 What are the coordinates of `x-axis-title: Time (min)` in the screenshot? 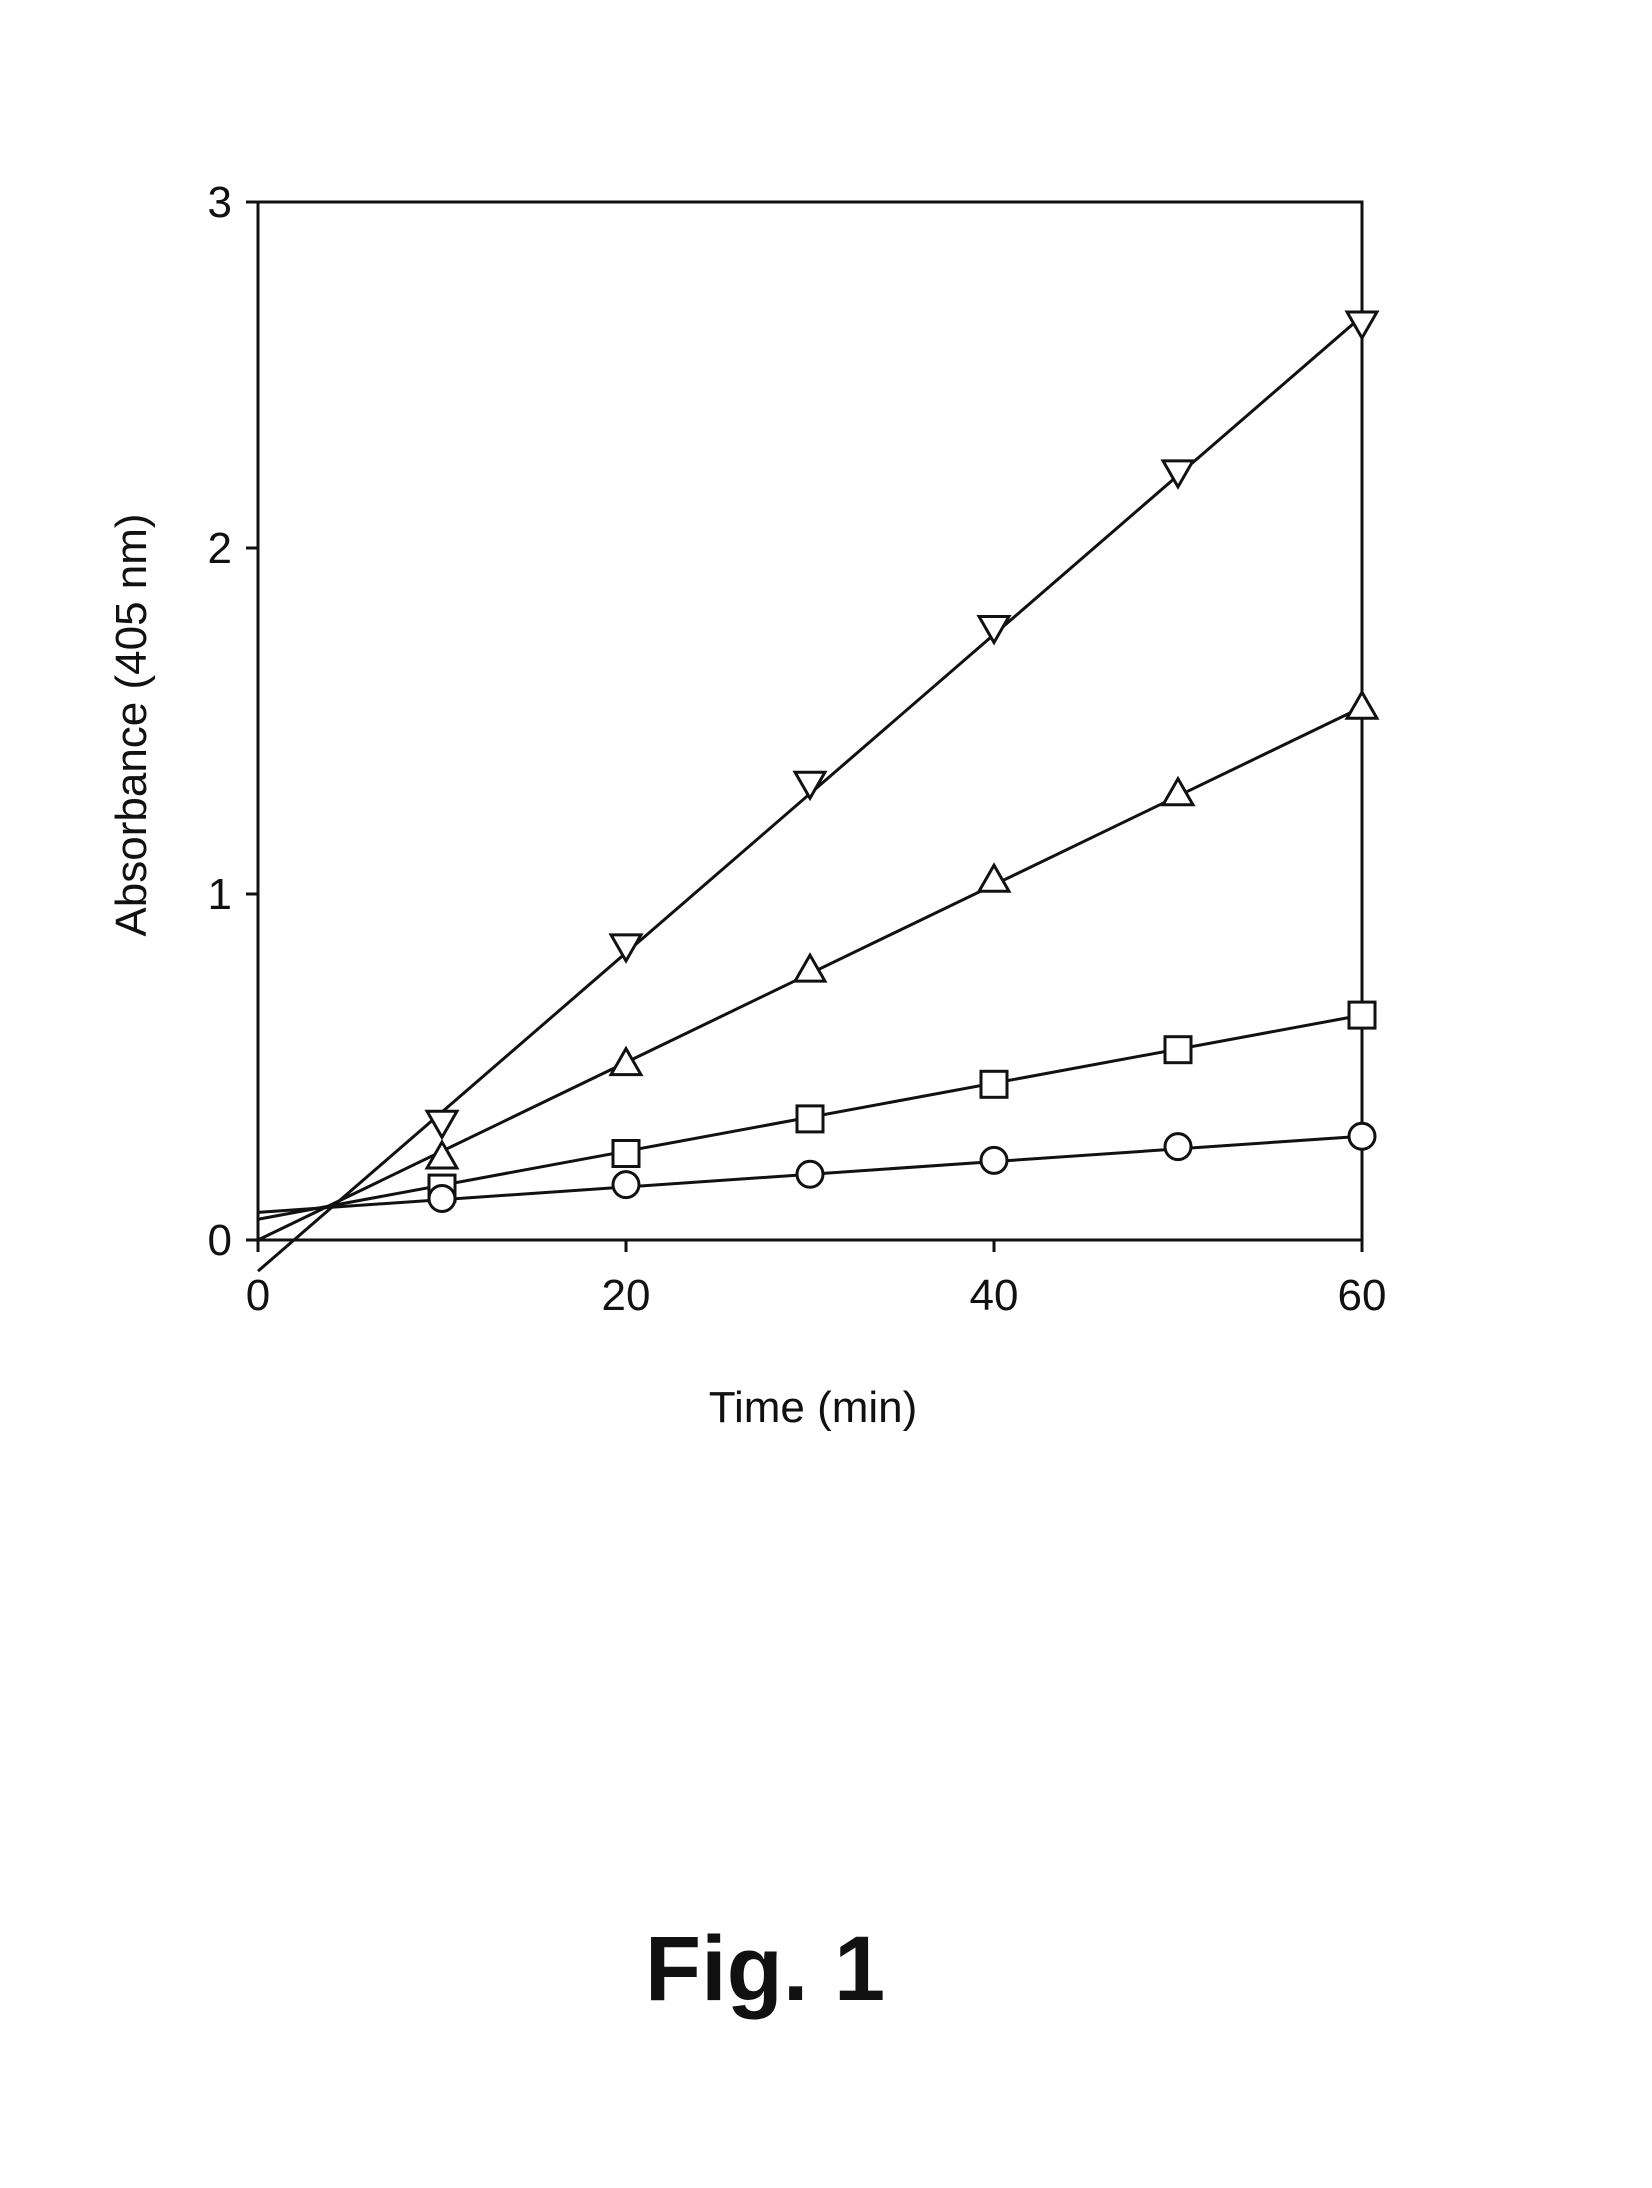 It's located at (813, 1407).